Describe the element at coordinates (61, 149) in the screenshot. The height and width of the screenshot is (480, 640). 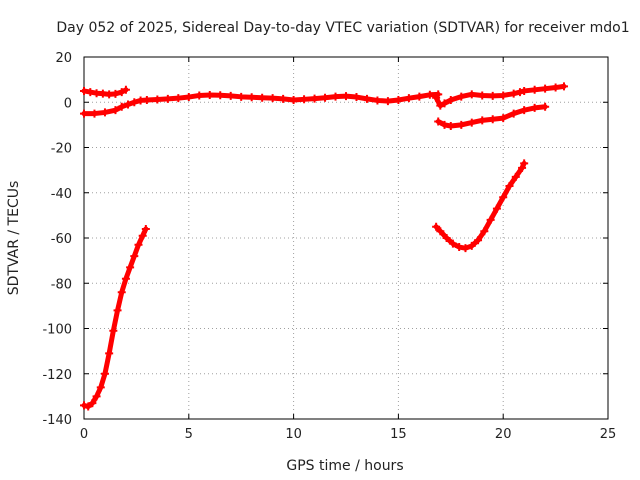
I see `y-tick-label: -20` at that location.